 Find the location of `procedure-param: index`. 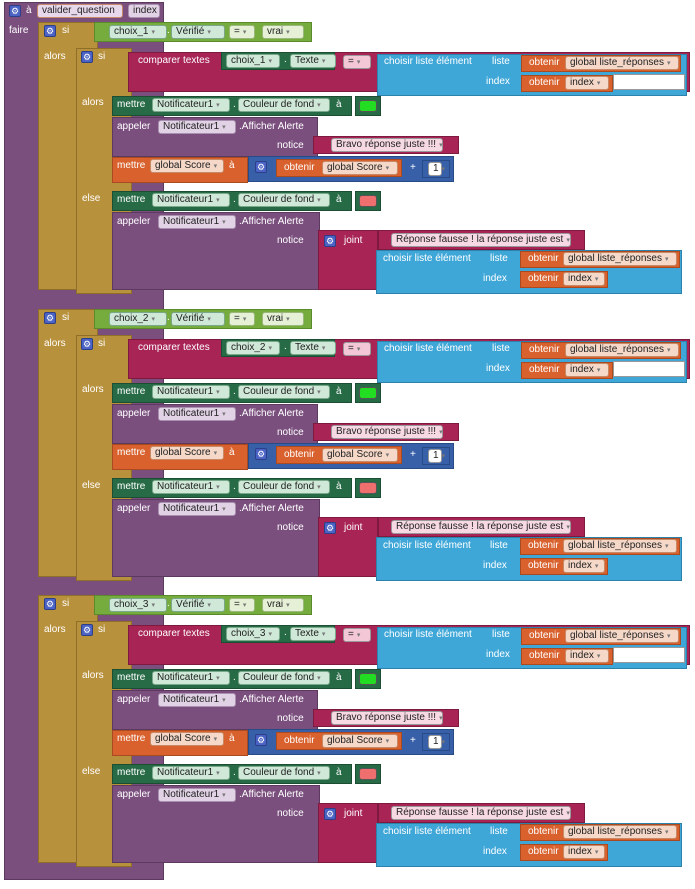

procedure-param: index is located at coordinates (144, 11).